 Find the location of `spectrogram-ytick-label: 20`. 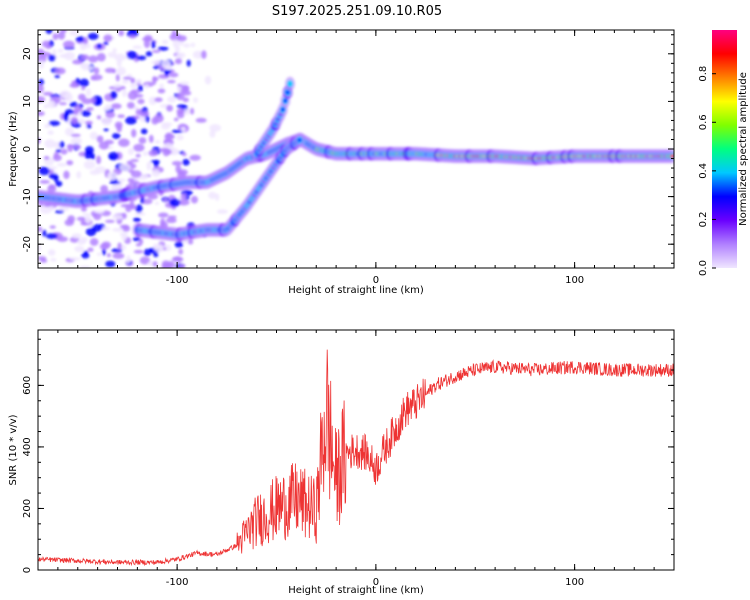

spectrogram-ytick-label: 20 is located at coordinates (27, 53).